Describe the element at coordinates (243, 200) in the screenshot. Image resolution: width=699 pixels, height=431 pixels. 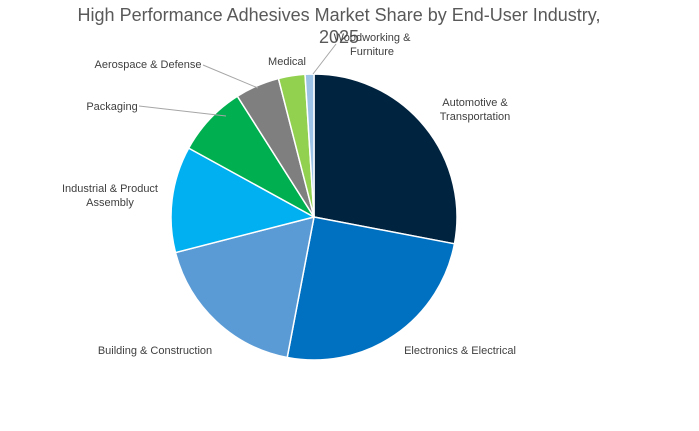
I see `pie-slice-industrial-and-product-assembly` at that location.